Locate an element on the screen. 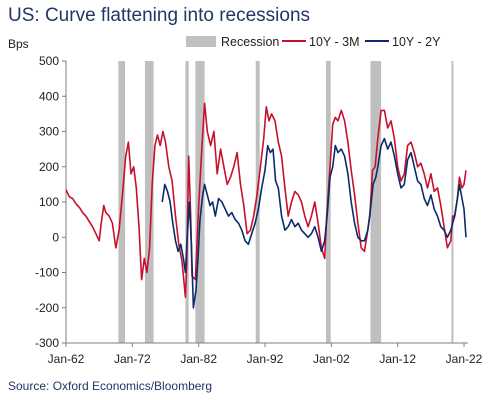 Image resolution: width=500 pixels, height=400 pixels. y-tick-label-3: 0 is located at coordinates (55, 237).